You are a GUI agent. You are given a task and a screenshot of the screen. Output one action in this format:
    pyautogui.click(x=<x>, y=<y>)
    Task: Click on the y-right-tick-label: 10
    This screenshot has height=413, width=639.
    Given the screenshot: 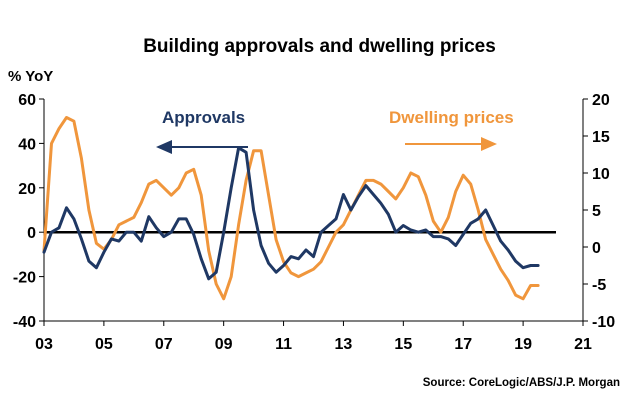 What is the action you would take?
    pyautogui.click(x=601, y=174)
    